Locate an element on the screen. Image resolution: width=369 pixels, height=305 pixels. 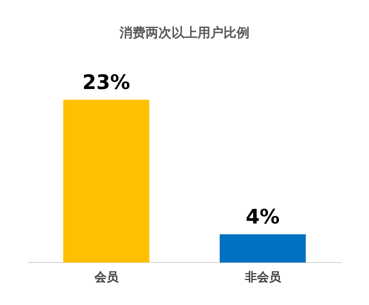
data-label: 4% is located at coordinates (263, 216).